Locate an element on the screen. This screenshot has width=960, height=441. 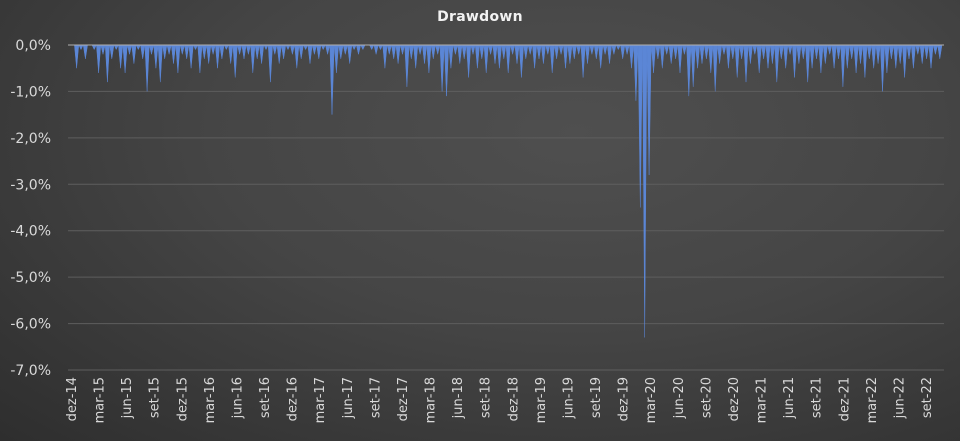
x-tick-label: jun-19 is located at coordinates (568, 398).